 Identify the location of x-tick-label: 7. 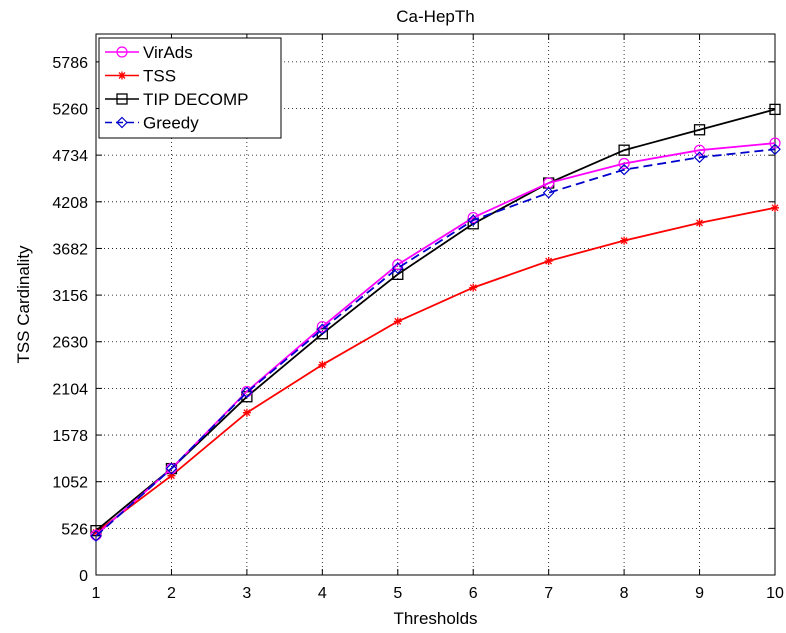
(548, 593).